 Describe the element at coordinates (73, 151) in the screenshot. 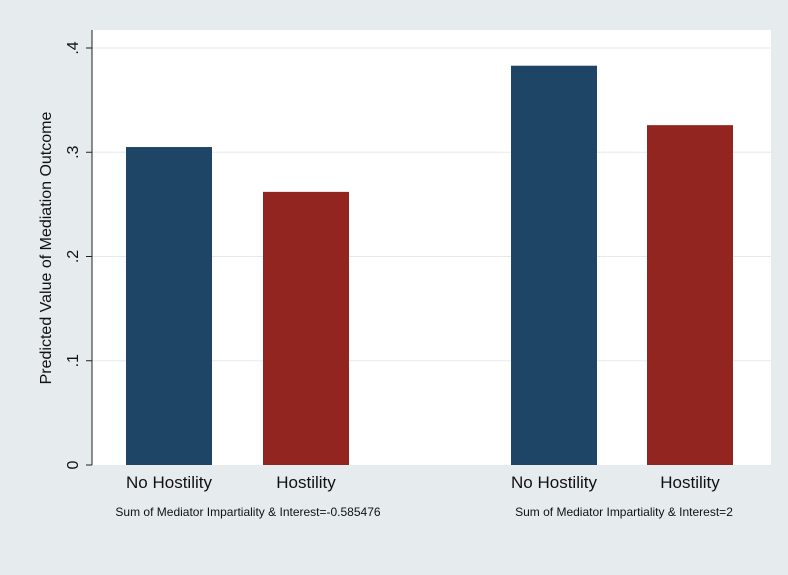

I see `y-tick-label: .3` at that location.